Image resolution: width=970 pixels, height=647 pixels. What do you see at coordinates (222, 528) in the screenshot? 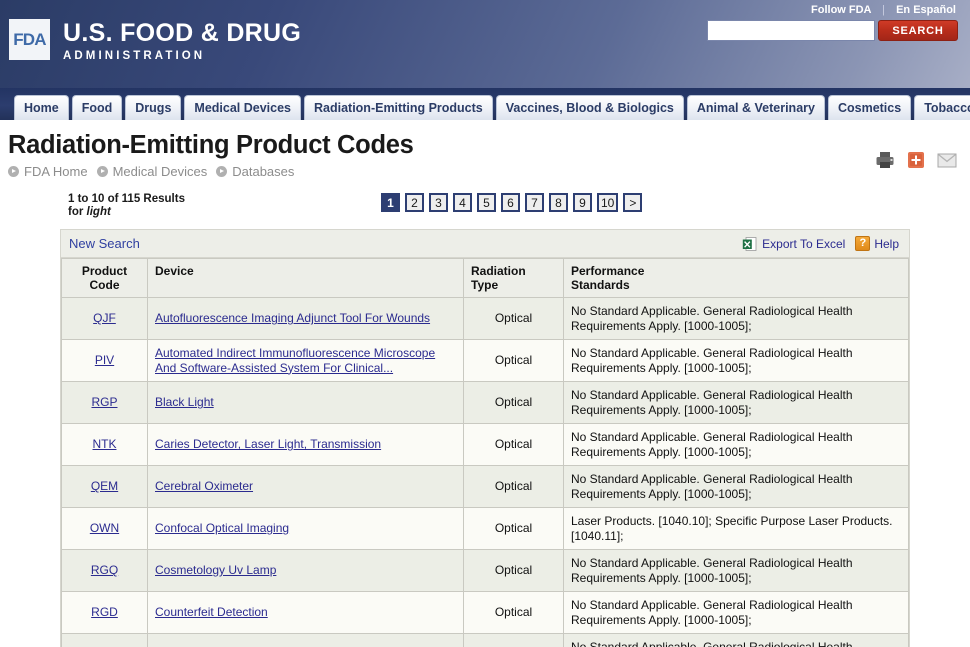
I see `device-link: Confocal Optical Imaging` at bounding box center [222, 528].